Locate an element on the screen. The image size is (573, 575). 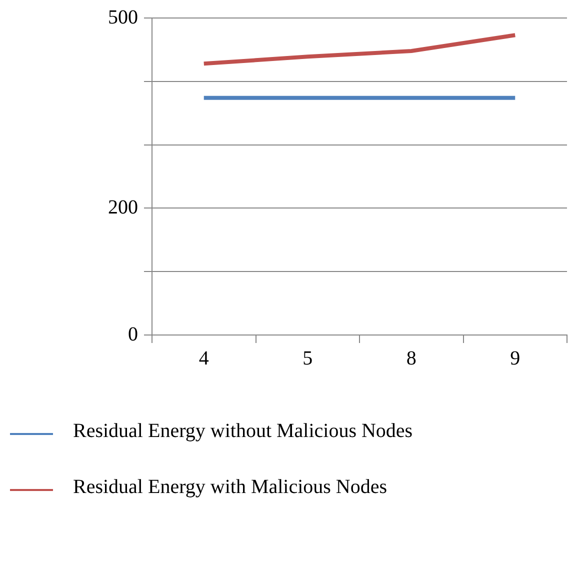
y-tick-label: 500 is located at coordinates (123, 17).